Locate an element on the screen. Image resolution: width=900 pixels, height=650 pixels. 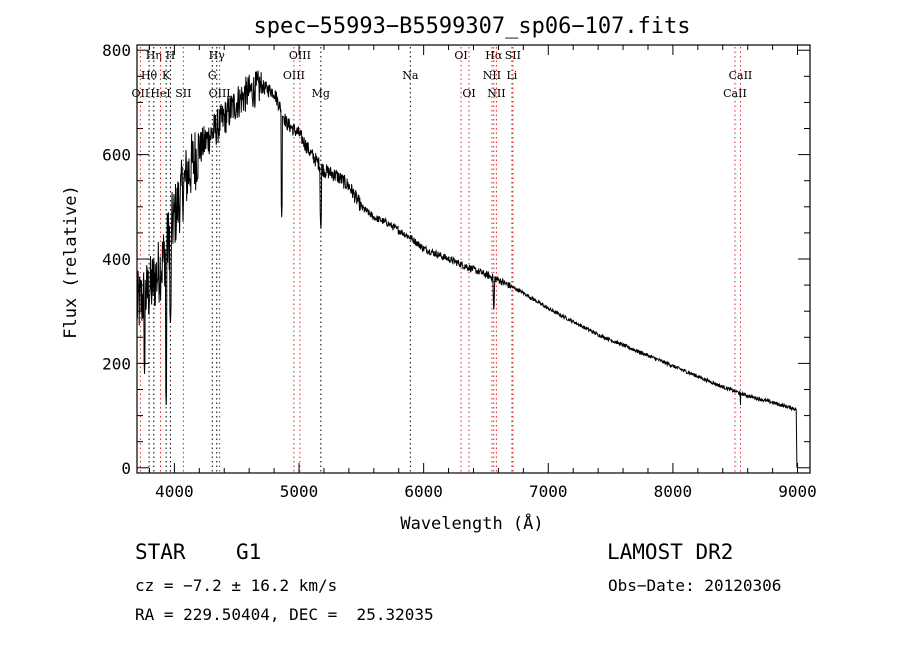
spectral-line-label: Hα is located at coordinates (494, 55).